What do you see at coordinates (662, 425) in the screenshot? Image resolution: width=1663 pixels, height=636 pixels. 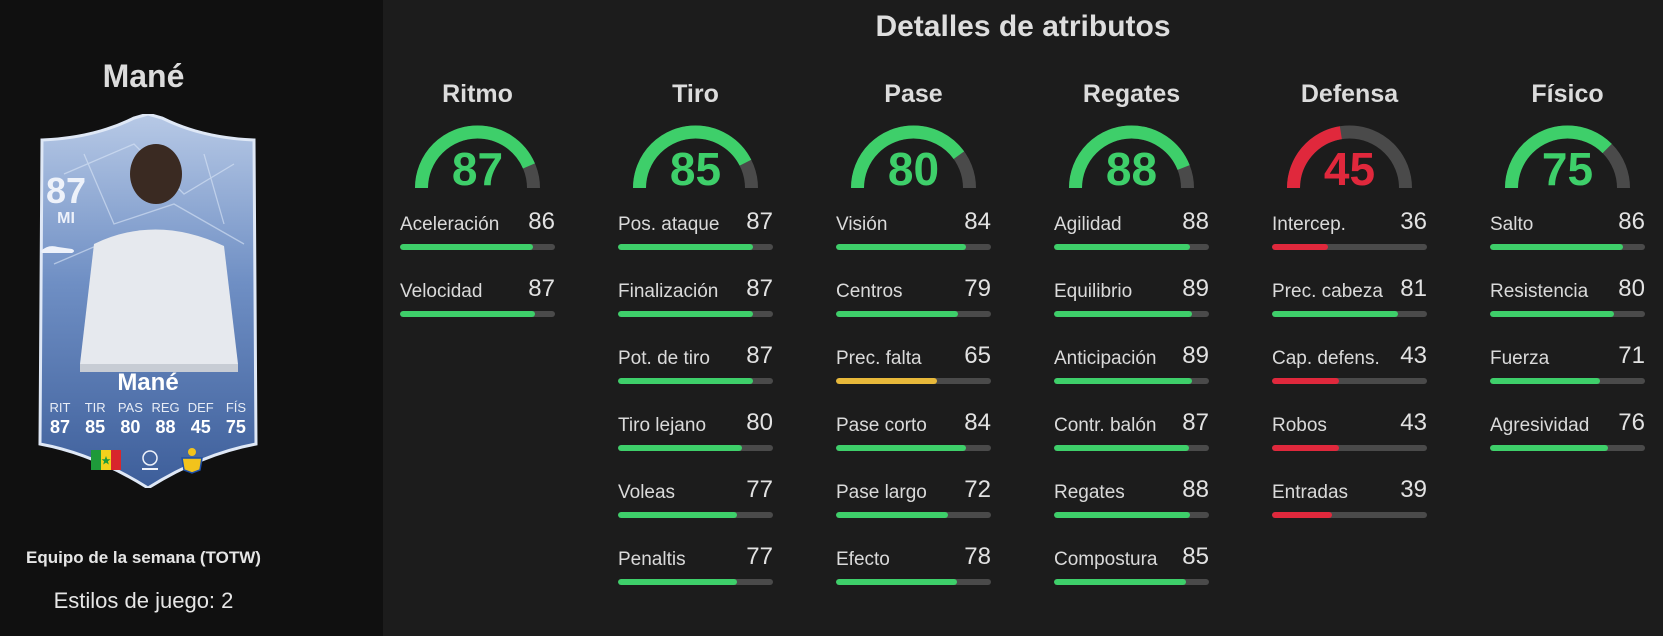 I see `attribute-name: Tiro lejano` at bounding box center [662, 425].